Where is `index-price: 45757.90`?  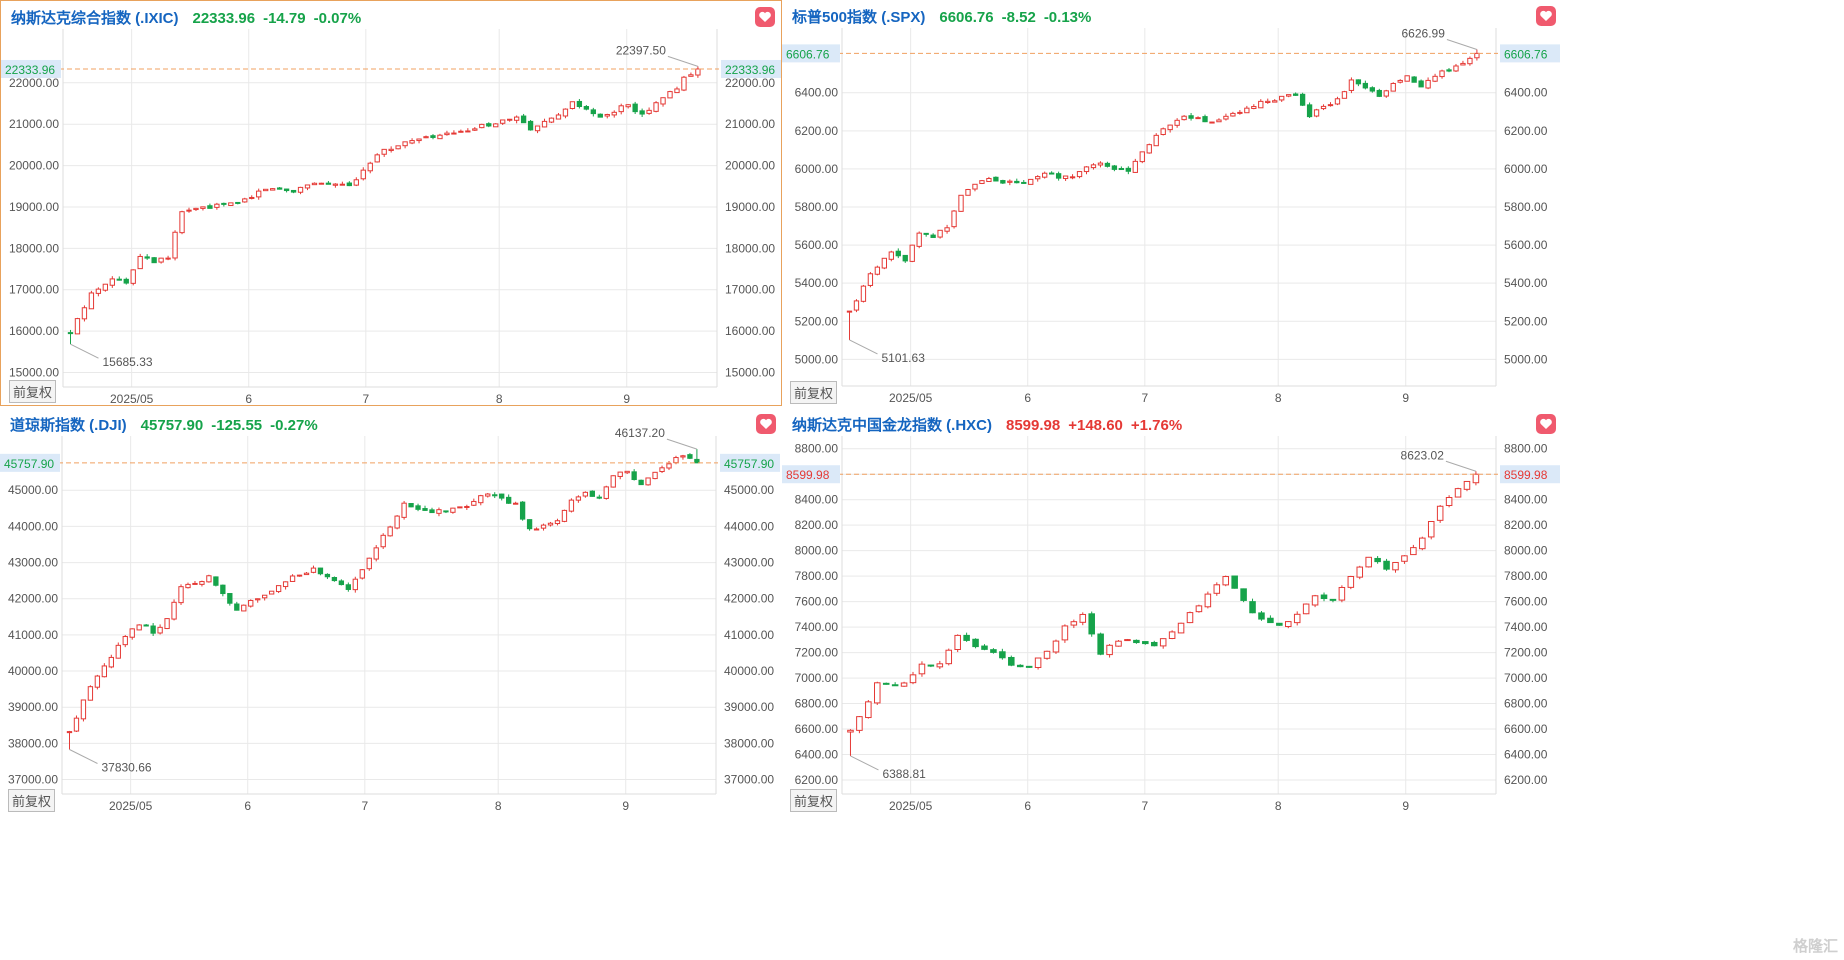 index-price: 45757.90 is located at coordinates (172, 425).